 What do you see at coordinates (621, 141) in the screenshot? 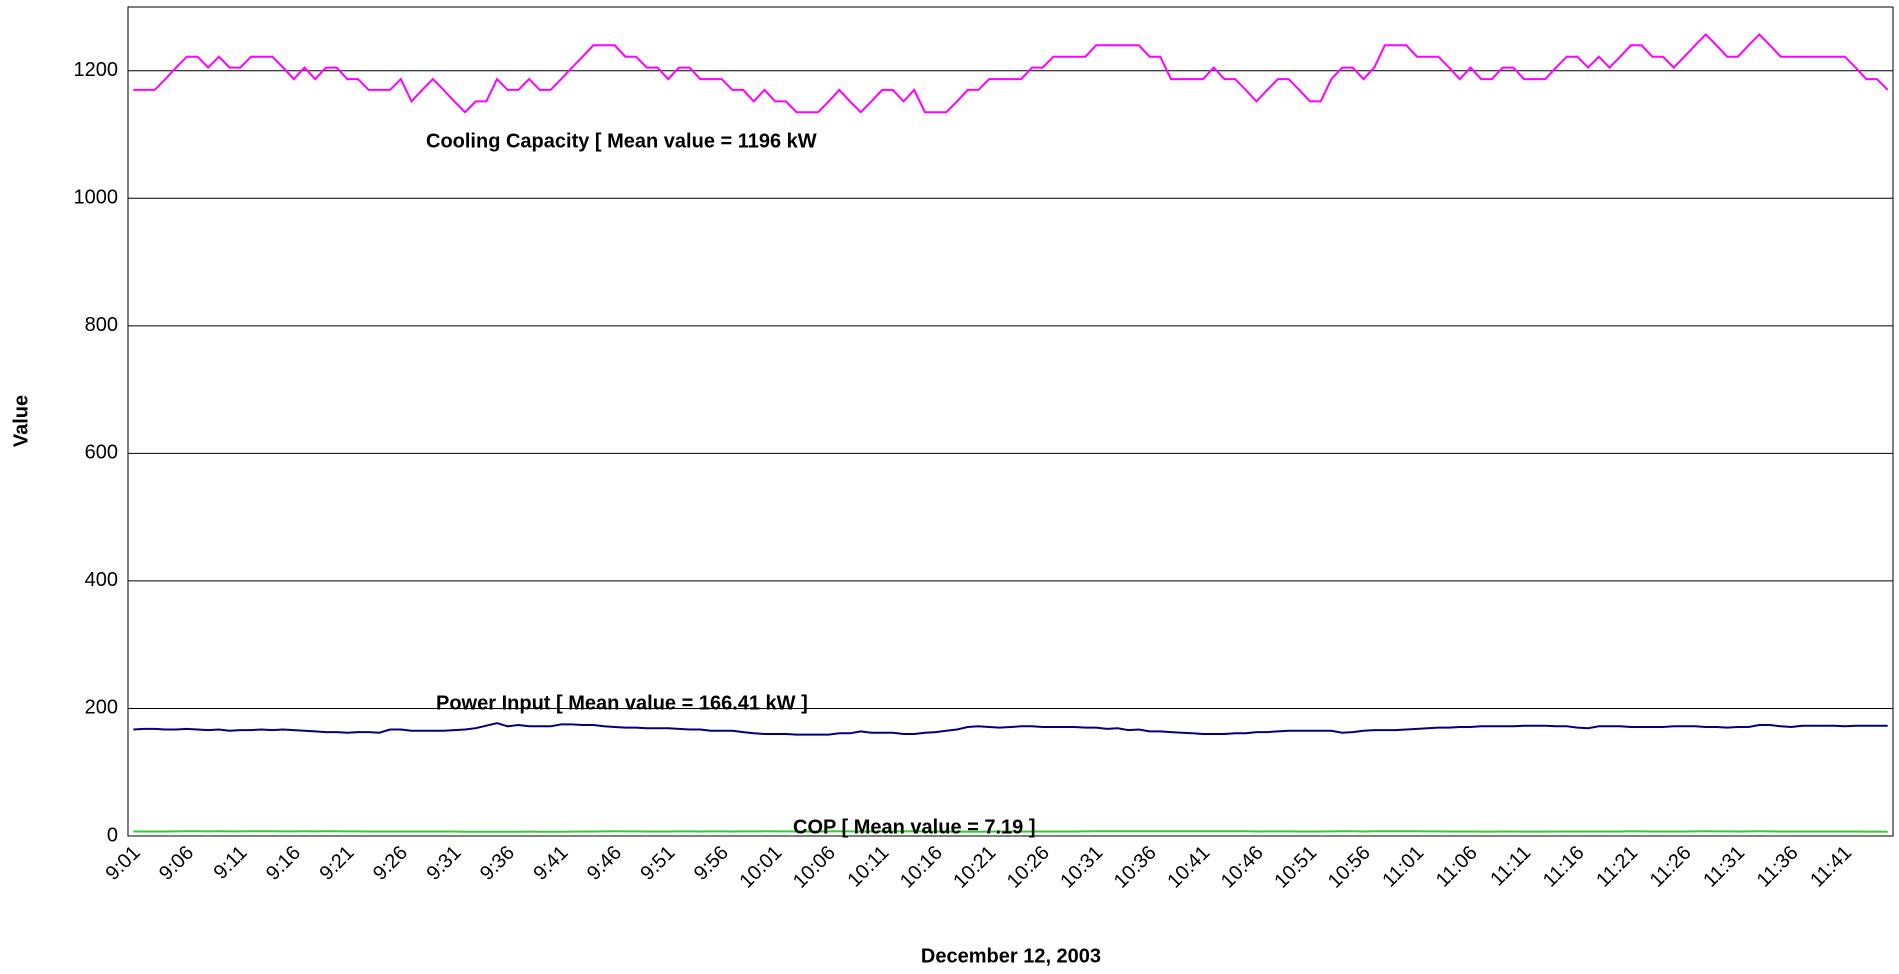
I see `annotation: Cooling Capacity [ Mean value = 1196 kW` at bounding box center [621, 141].